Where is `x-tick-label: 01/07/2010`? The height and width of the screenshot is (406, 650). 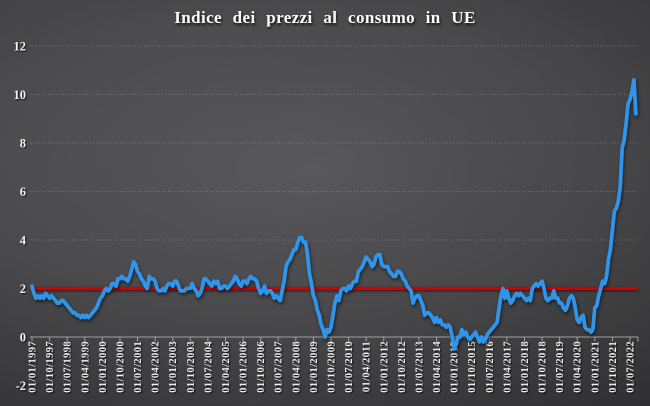
x-tick-label: 01/07/2010 is located at coordinates (349, 367).